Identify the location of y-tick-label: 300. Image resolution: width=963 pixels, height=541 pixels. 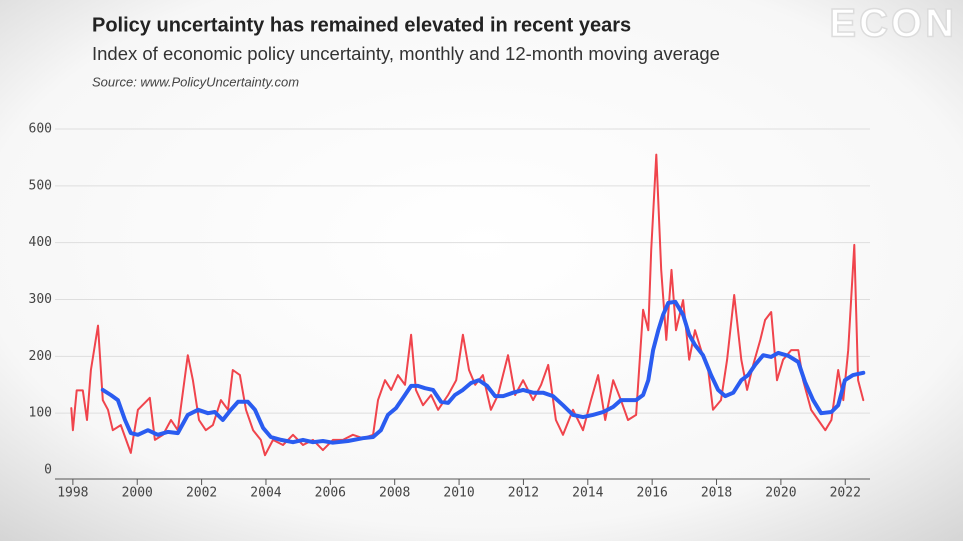
(40, 299).